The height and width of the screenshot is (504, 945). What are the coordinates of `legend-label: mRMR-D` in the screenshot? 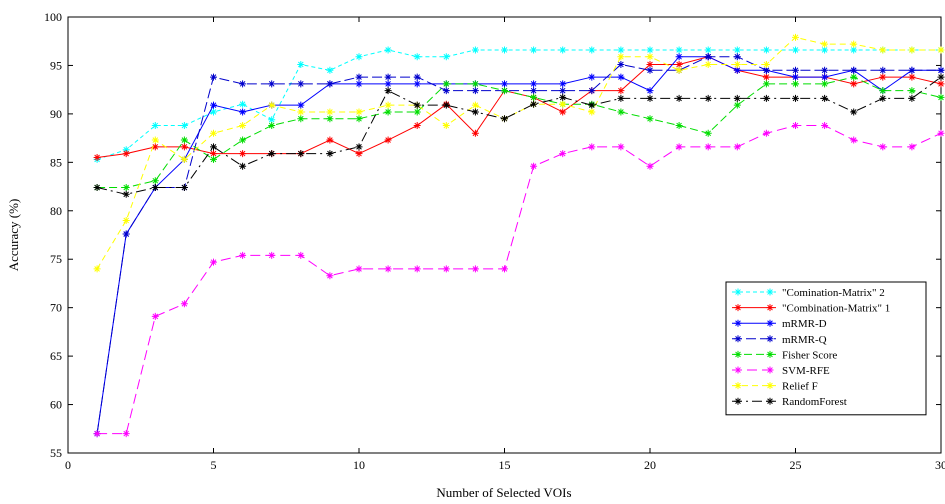 It's located at (804, 324).